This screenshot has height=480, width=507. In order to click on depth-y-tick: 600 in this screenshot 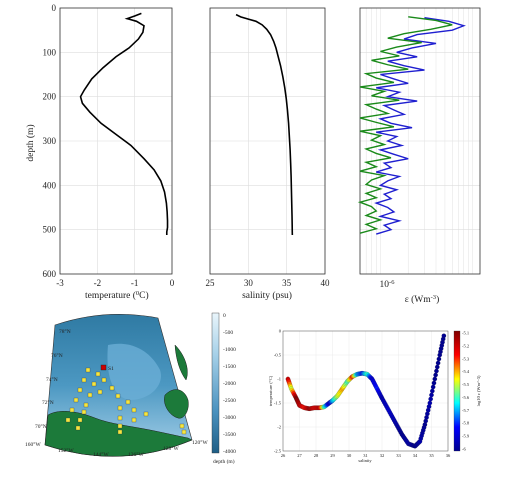, I will do `click(50, 274)`.